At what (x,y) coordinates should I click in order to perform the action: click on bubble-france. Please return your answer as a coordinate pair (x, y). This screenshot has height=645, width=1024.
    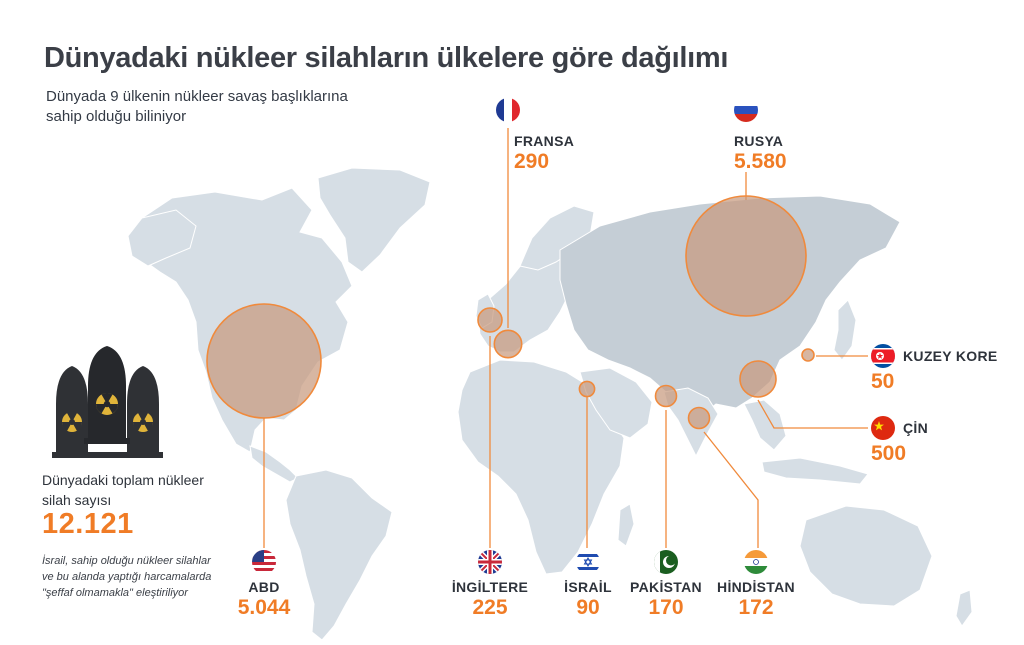
    Looking at the image, I should click on (508, 344).